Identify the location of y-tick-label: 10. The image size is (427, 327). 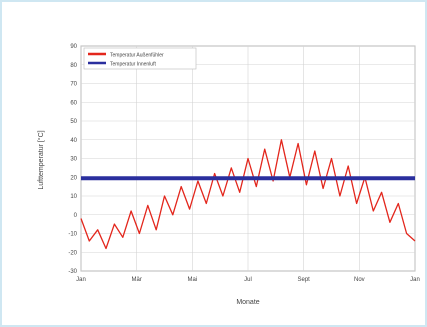
(73, 197).